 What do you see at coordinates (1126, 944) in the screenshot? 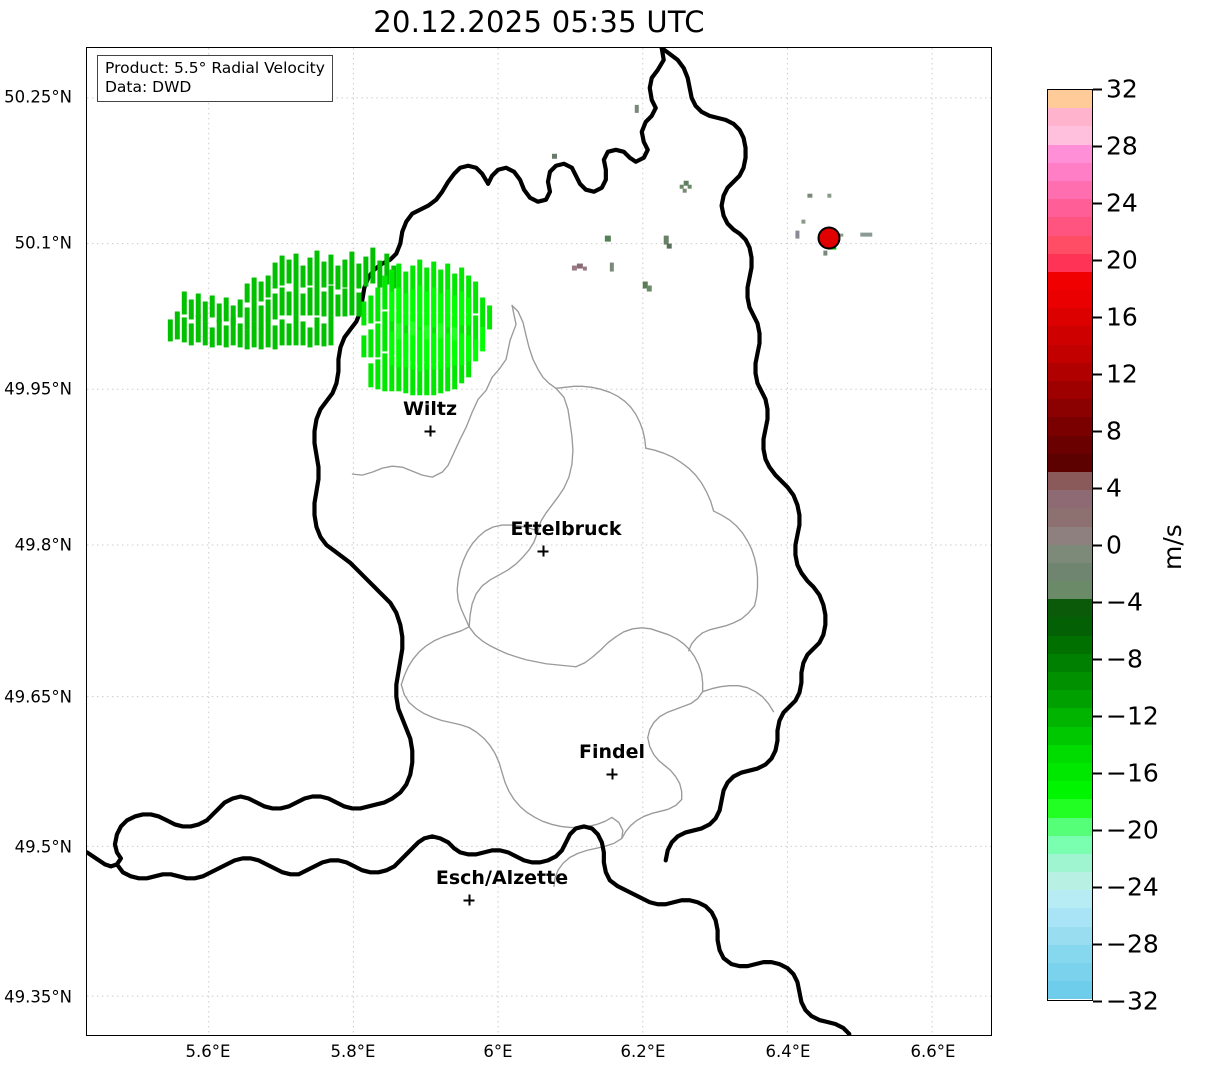
I see `colorbar-tick-15: −28` at bounding box center [1126, 944].